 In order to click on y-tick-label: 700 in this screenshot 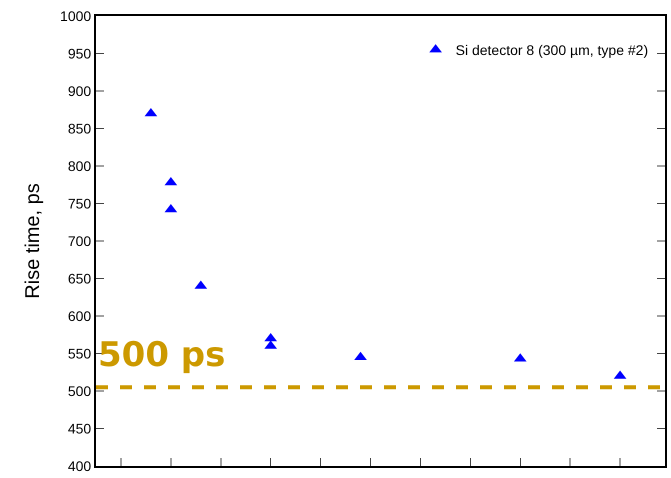, I will do `click(80, 240)`.